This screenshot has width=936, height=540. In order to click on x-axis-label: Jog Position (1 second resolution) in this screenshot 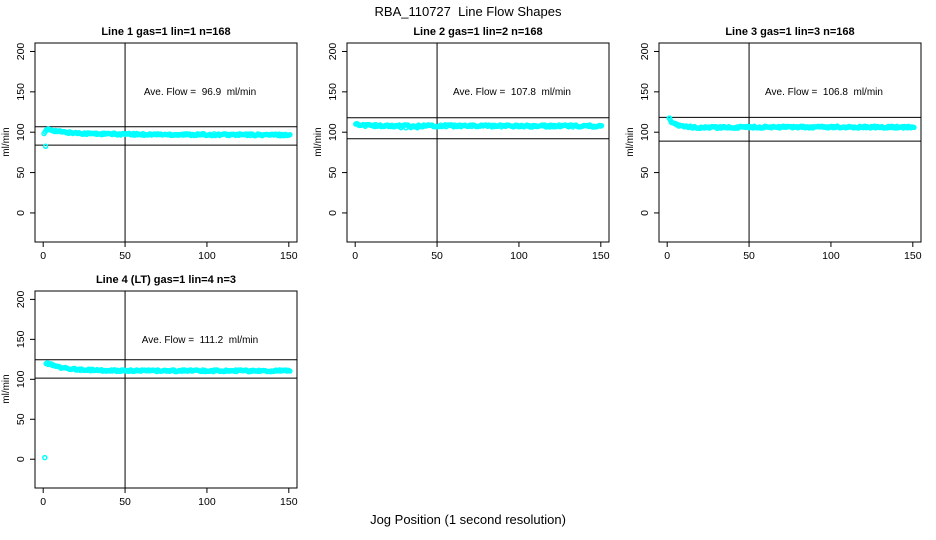, I will do `click(468, 519)`.